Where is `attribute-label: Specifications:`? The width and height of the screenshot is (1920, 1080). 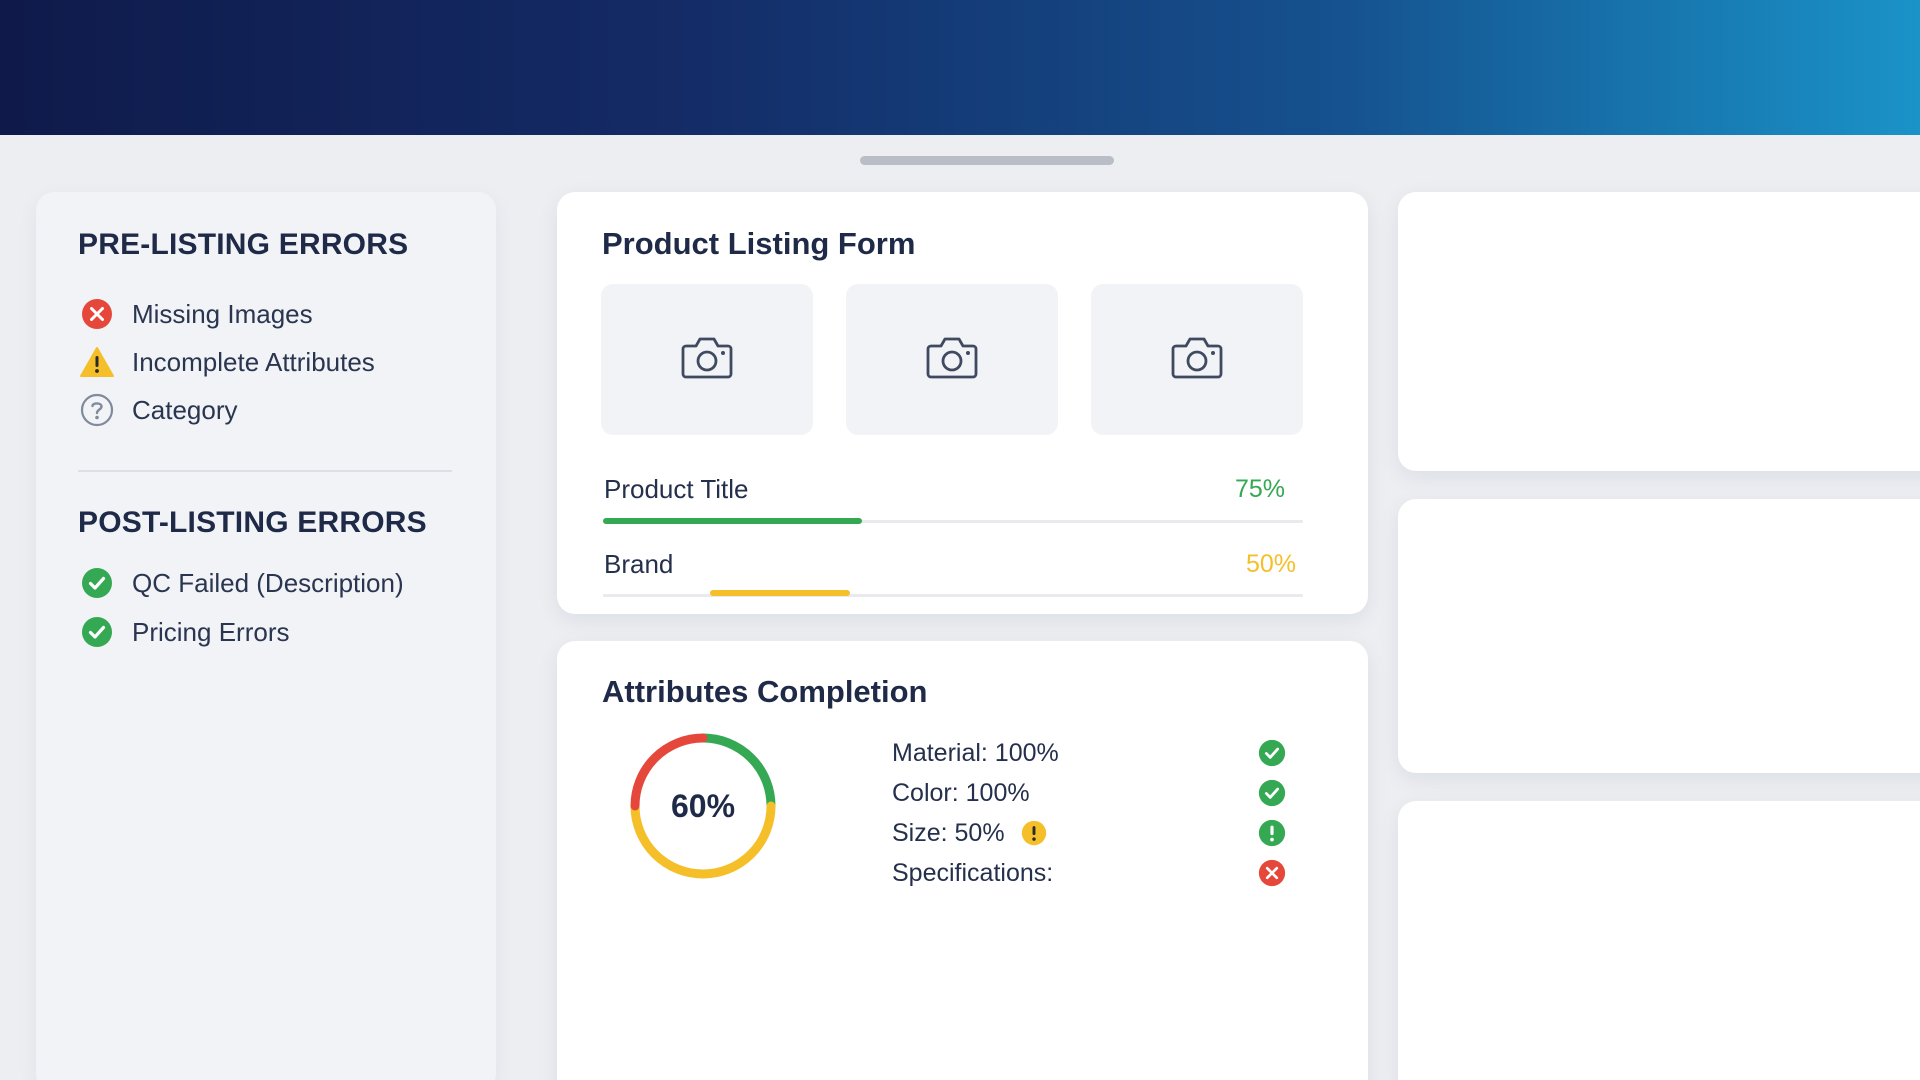
attribute-label: Specifications: is located at coordinates (973, 872).